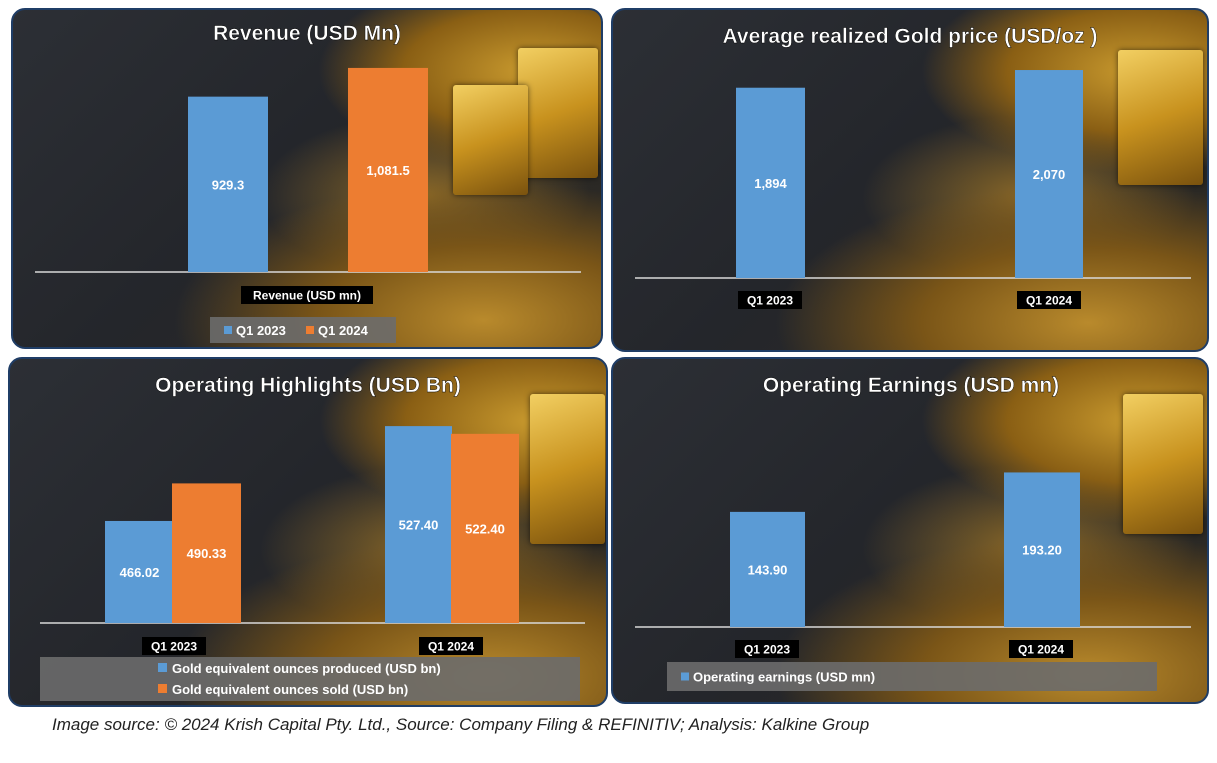 This screenshot has height=763, width=1217. I want to click on data-label: 143.90, so click(768, 569).